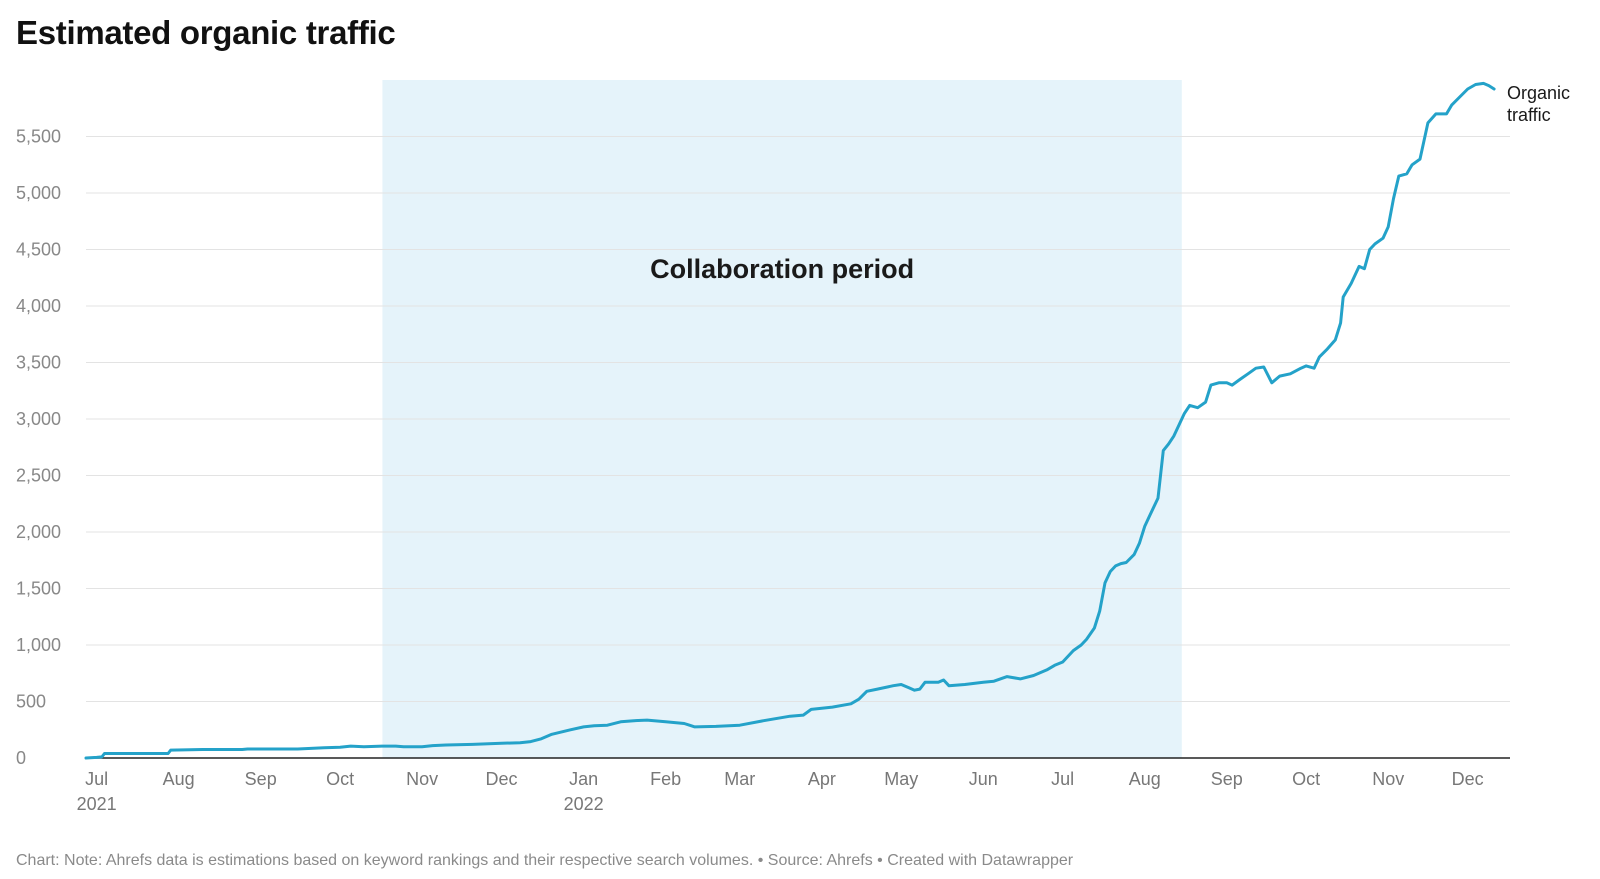  Describe the element at coordinates (665, 779) in the screenshot. I see `x-tick-label: Feb` at that location.